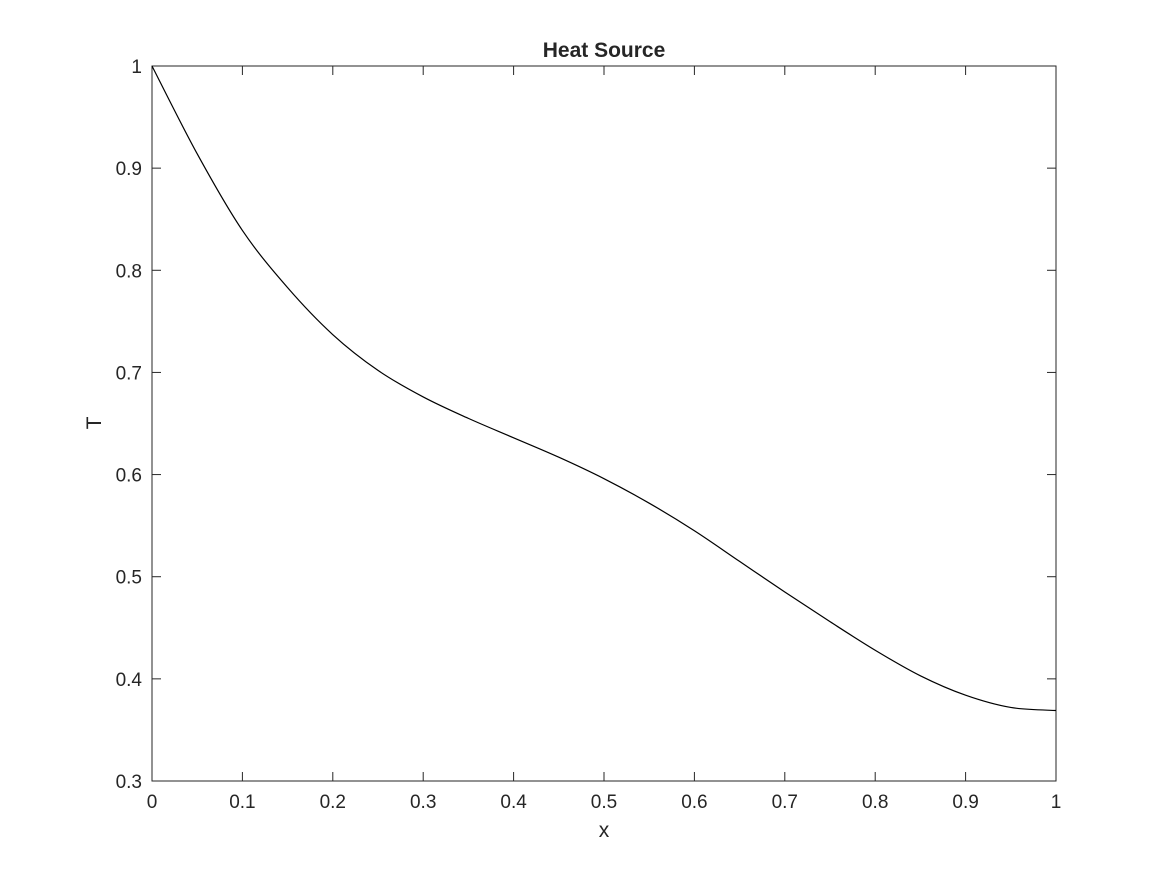  Describe the element at coordinates (129, 271) in the screenshot. I see `y-tick-label: 0.8` at that location.